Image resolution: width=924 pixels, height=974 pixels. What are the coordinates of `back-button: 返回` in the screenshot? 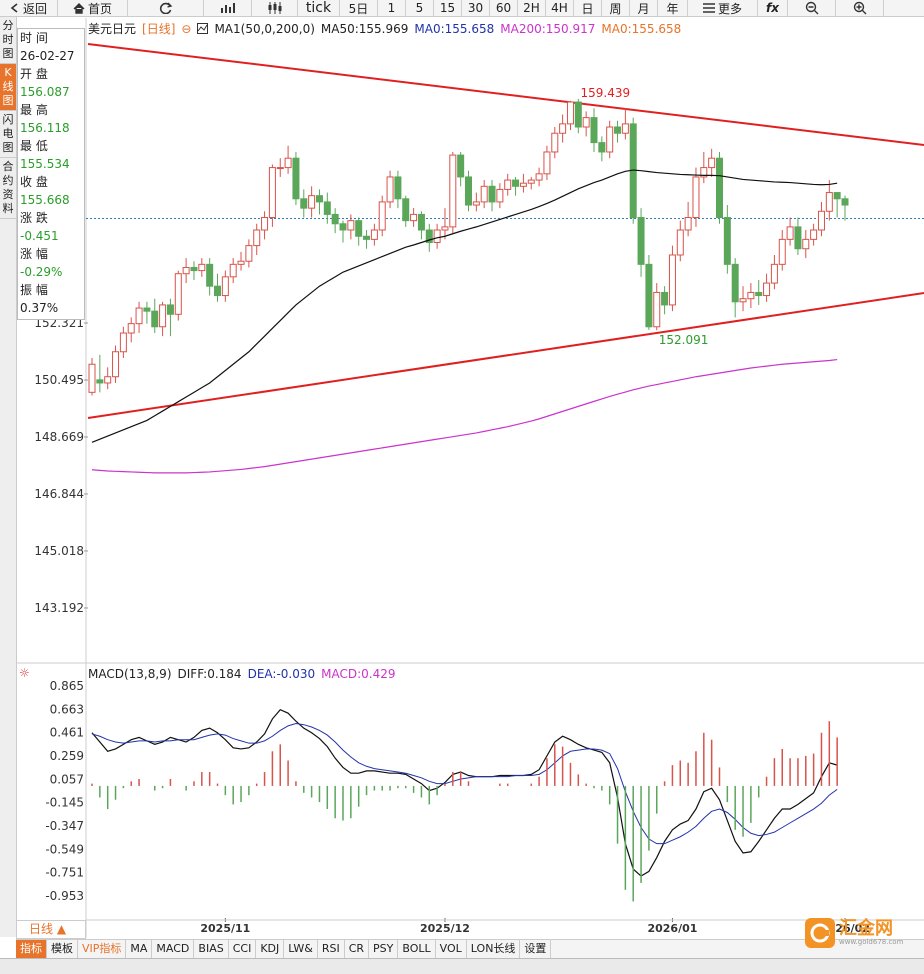 It's located at (29, 8).